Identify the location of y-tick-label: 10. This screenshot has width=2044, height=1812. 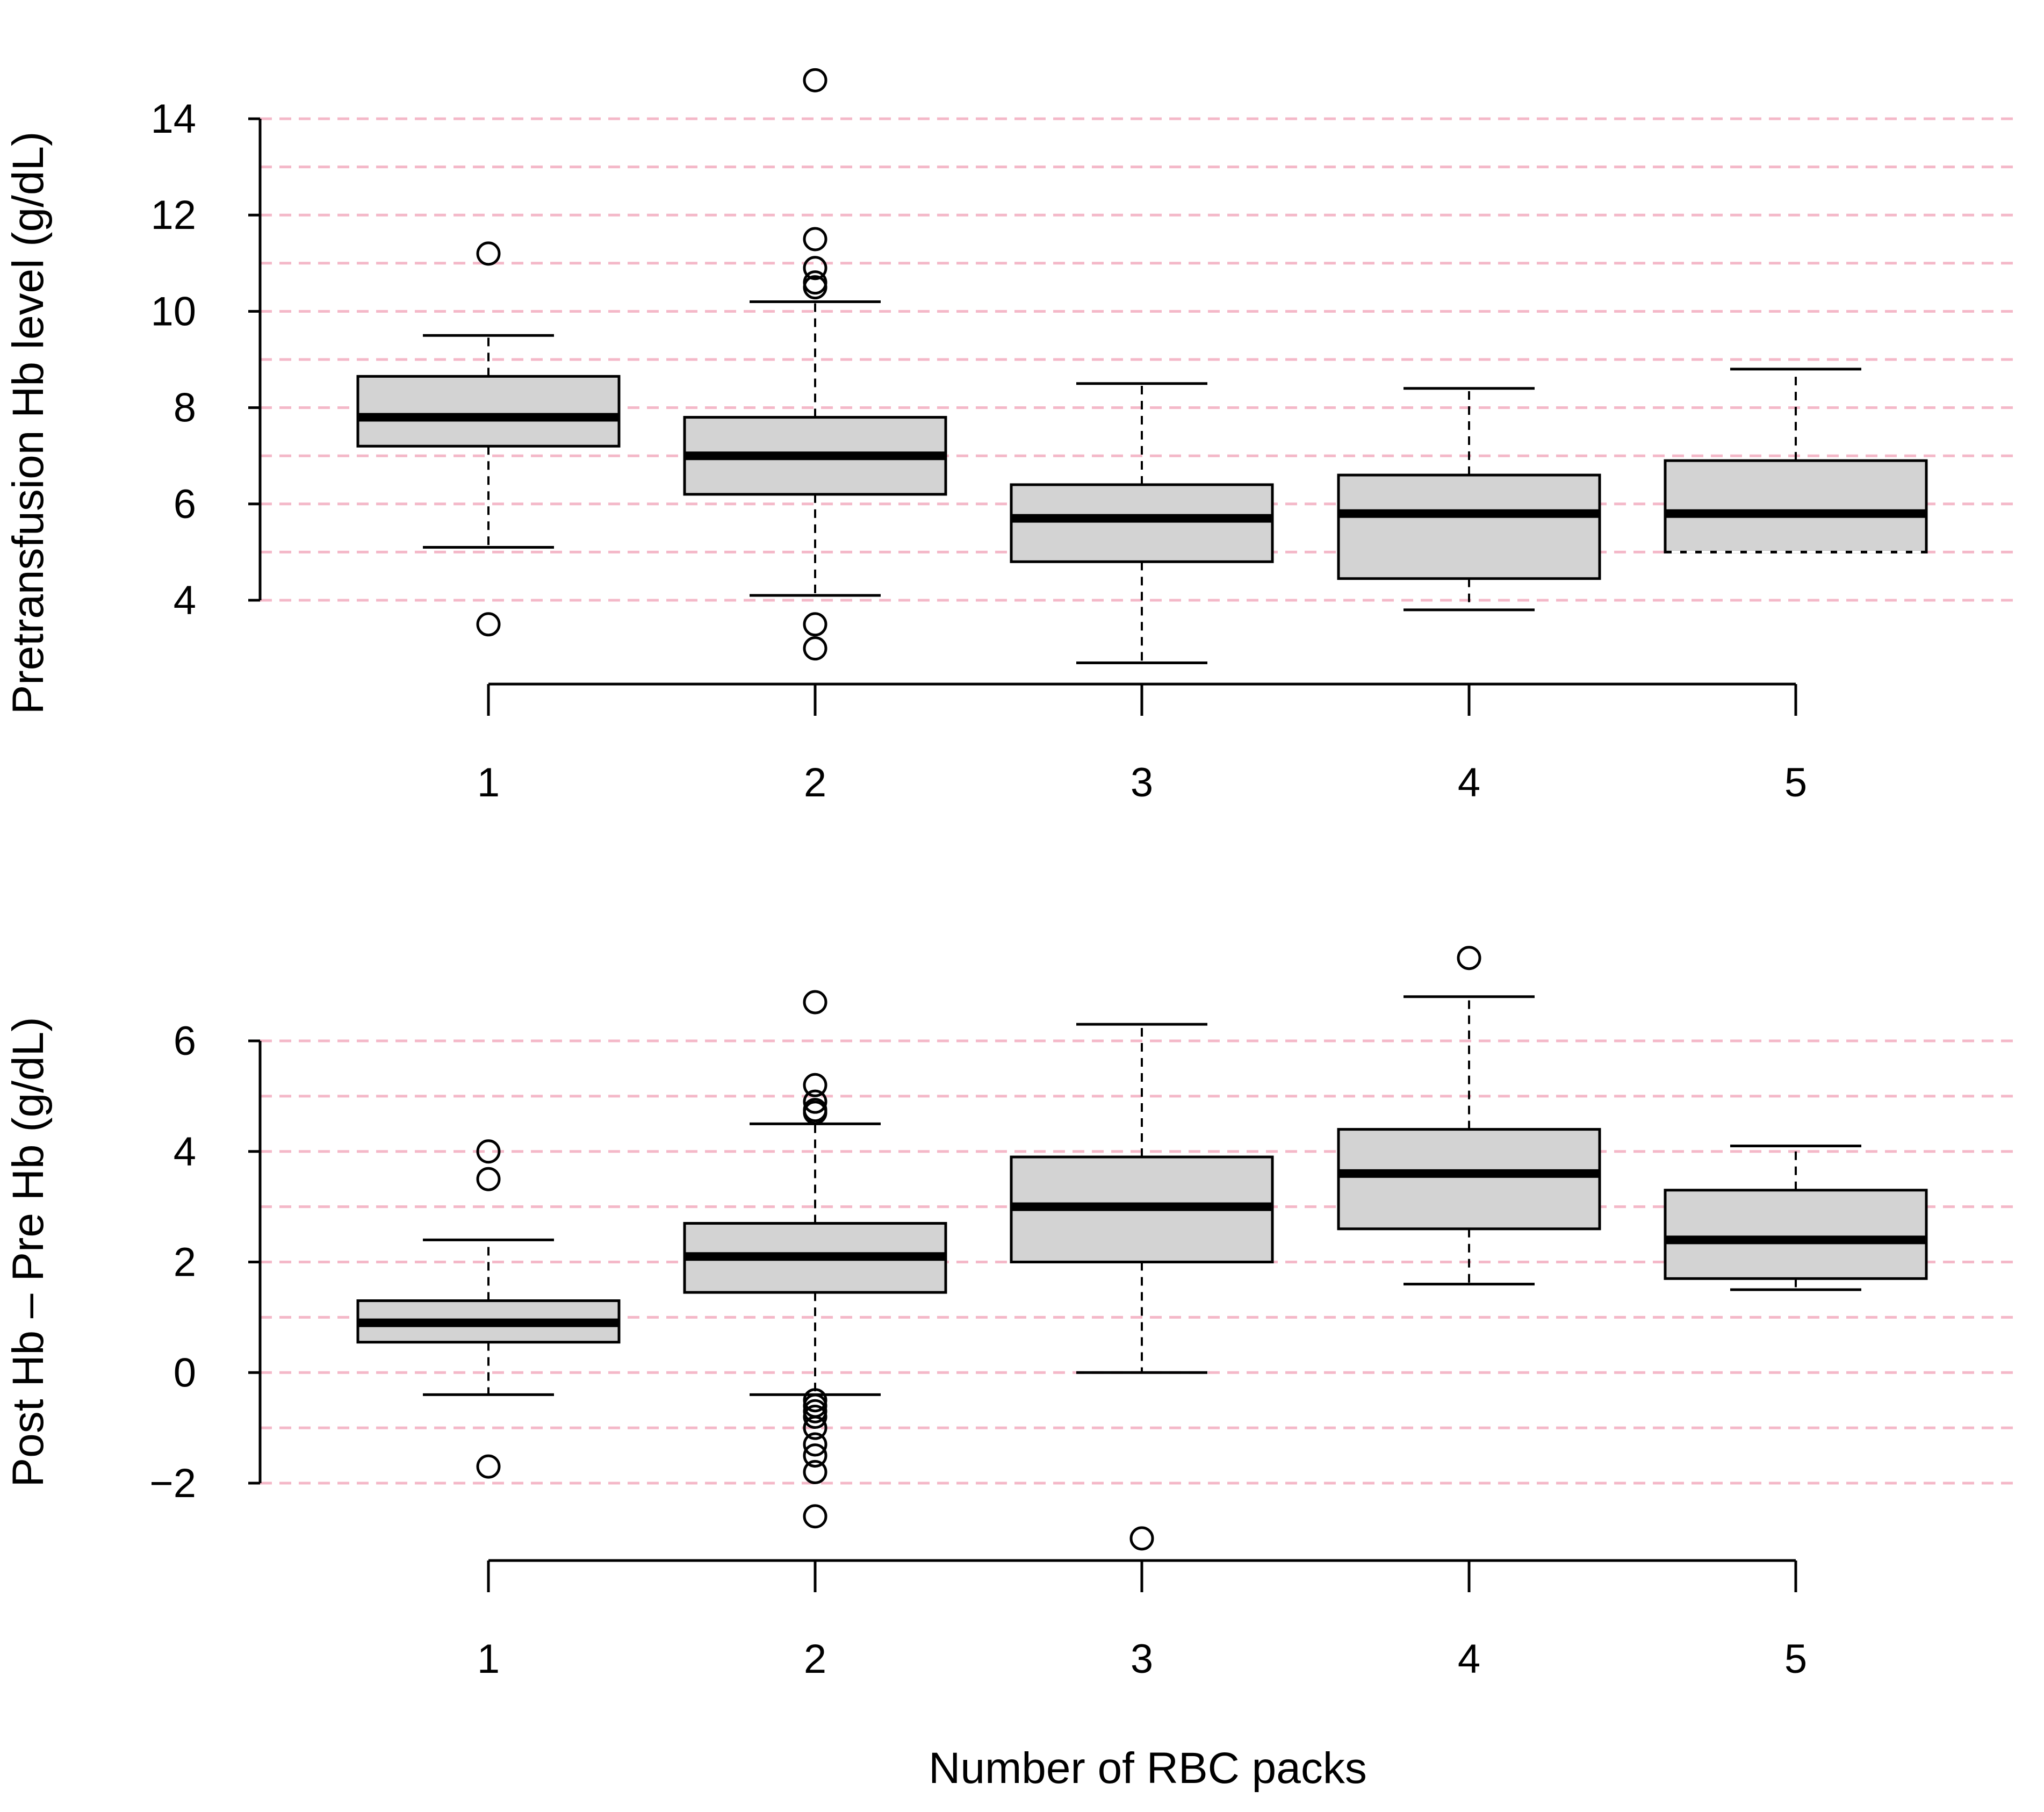
(173, 312).